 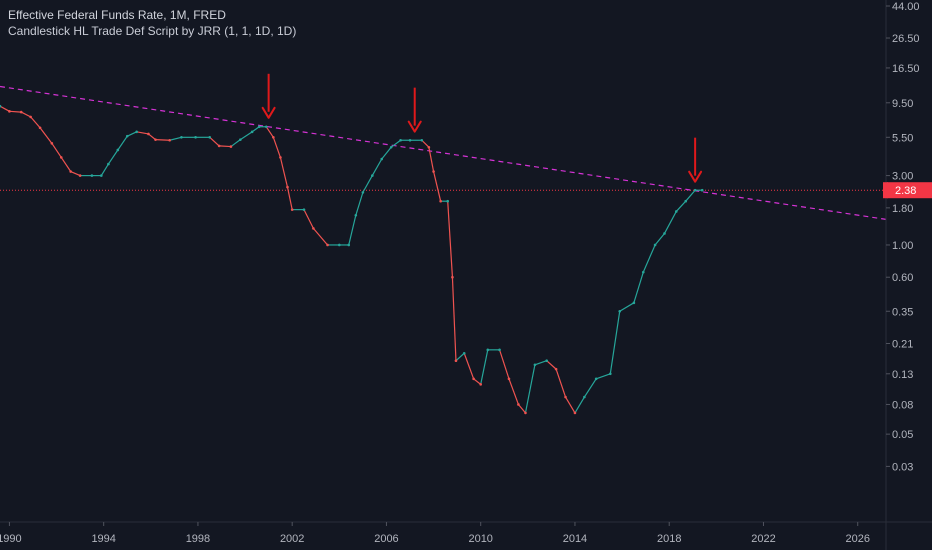 What do you see at coordinates (902, 278) in the screenshot?
I see `y-tick-label: 0.60` at bounding box center [902, 278].